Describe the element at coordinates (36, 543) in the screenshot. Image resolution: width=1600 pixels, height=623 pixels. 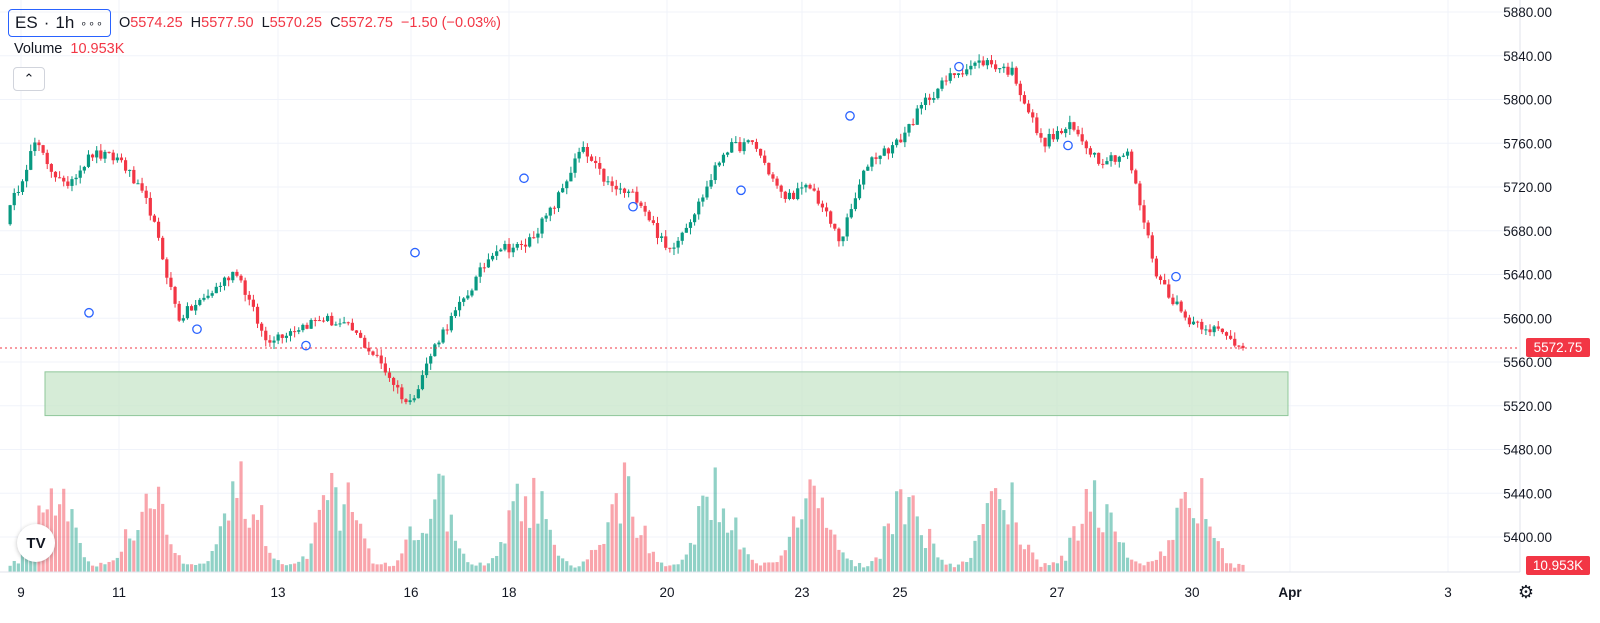
I see `tradingview-logo: TV` at that location.